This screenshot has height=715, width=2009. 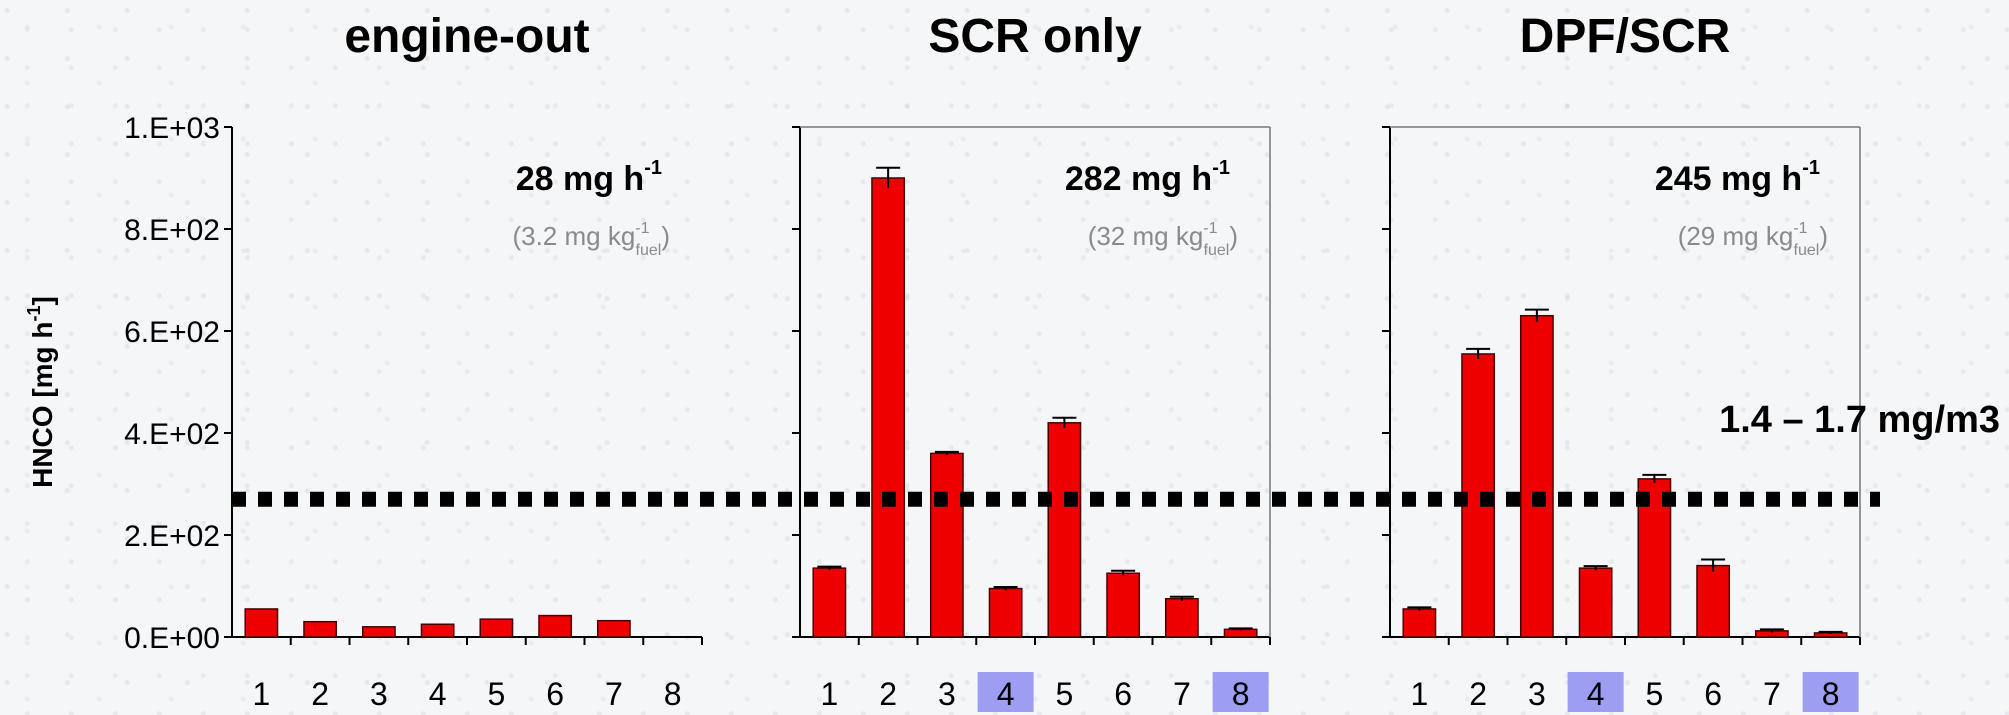 What do you see at coordinates (1147, 177) in the screenshot?
I see `emission-rate-label: 282 mg h-1` at bounding box center [1147, 177].